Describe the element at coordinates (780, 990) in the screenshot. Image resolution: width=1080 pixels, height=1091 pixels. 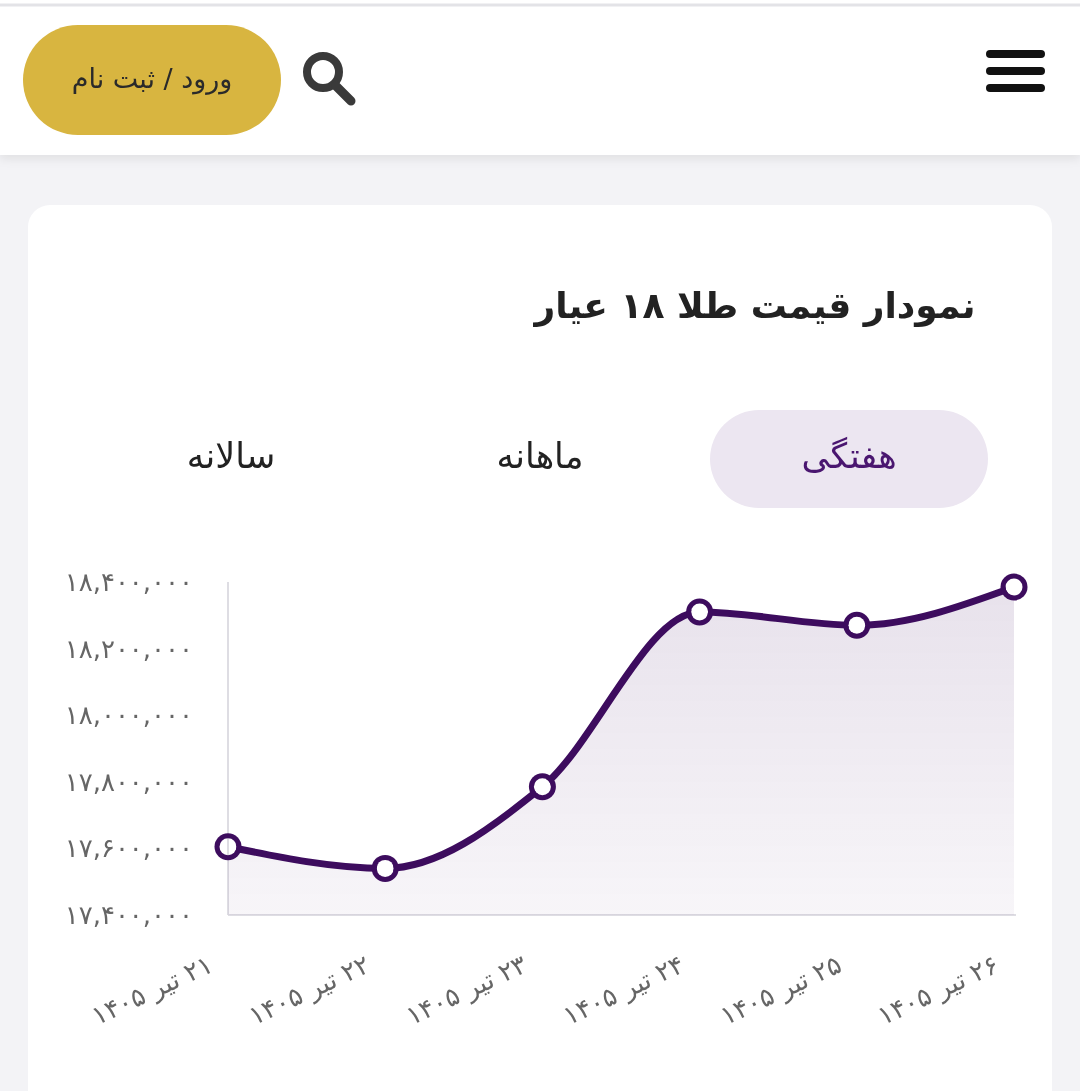
I see `x-tick-label: ۲۵ تیر ۱۴۰۵` at that location.